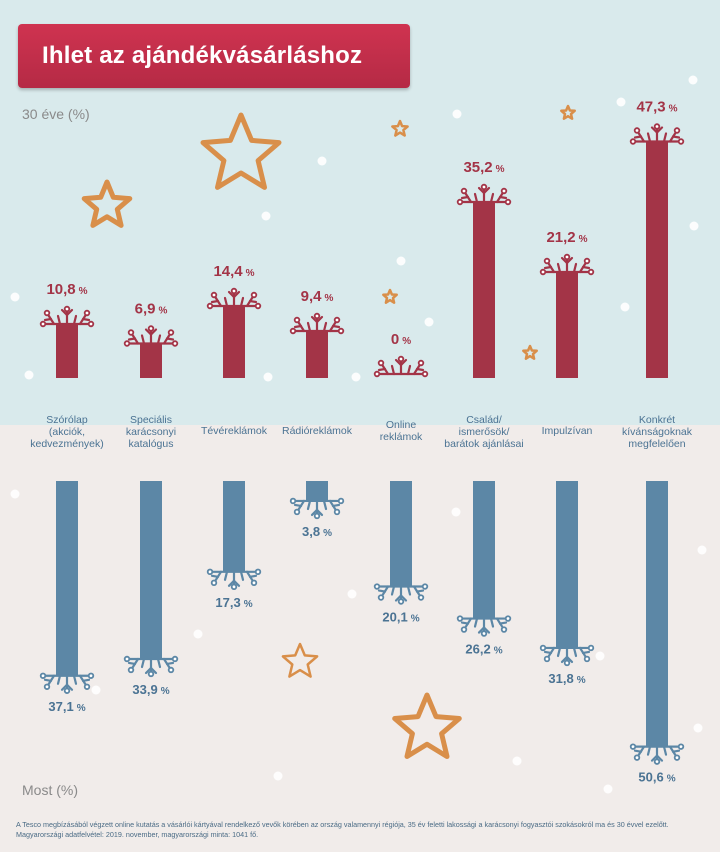 This screenshot has width=720, height=852. I want to click on category-label: katalógus, so click(151, 444).